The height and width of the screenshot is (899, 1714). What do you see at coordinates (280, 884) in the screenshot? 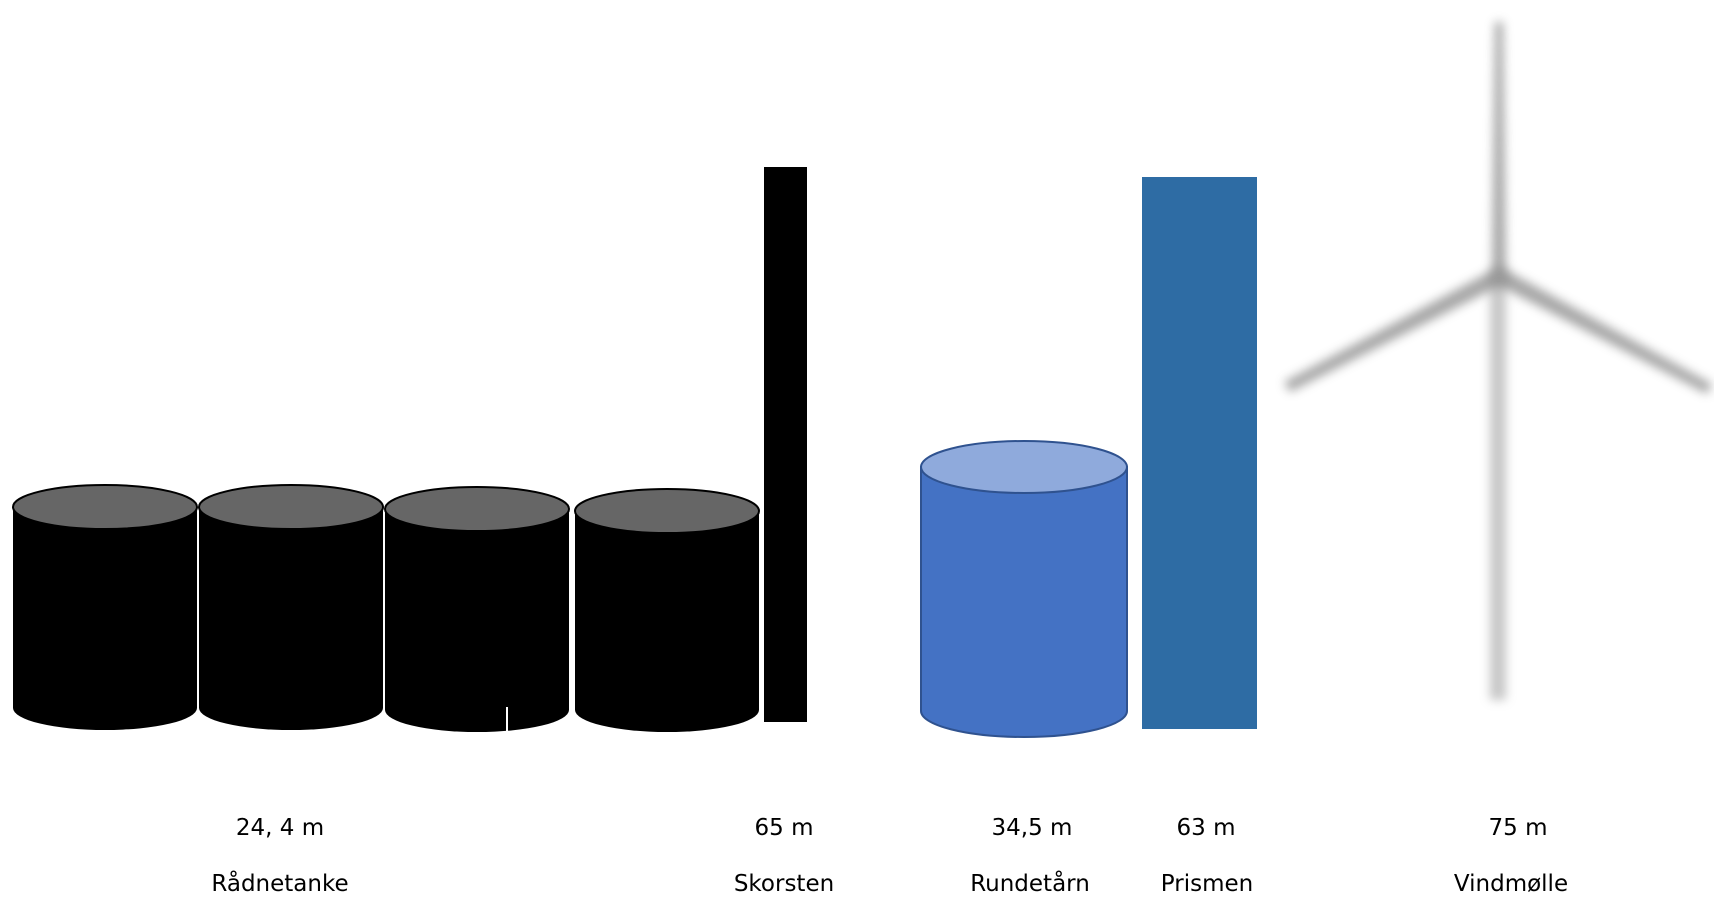
I see `raadnetanke-name-label: Rådnetanke` at bounding box center [280, 884].